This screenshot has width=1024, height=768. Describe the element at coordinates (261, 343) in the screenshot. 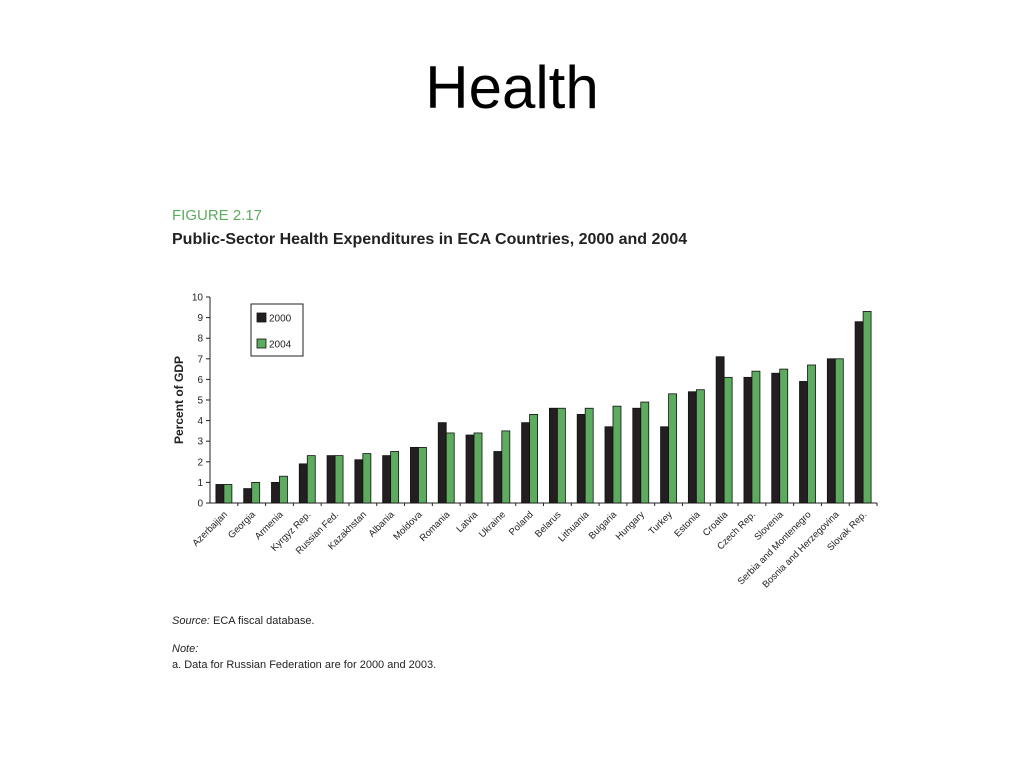

I see `legend-swatch-2004` at that location.